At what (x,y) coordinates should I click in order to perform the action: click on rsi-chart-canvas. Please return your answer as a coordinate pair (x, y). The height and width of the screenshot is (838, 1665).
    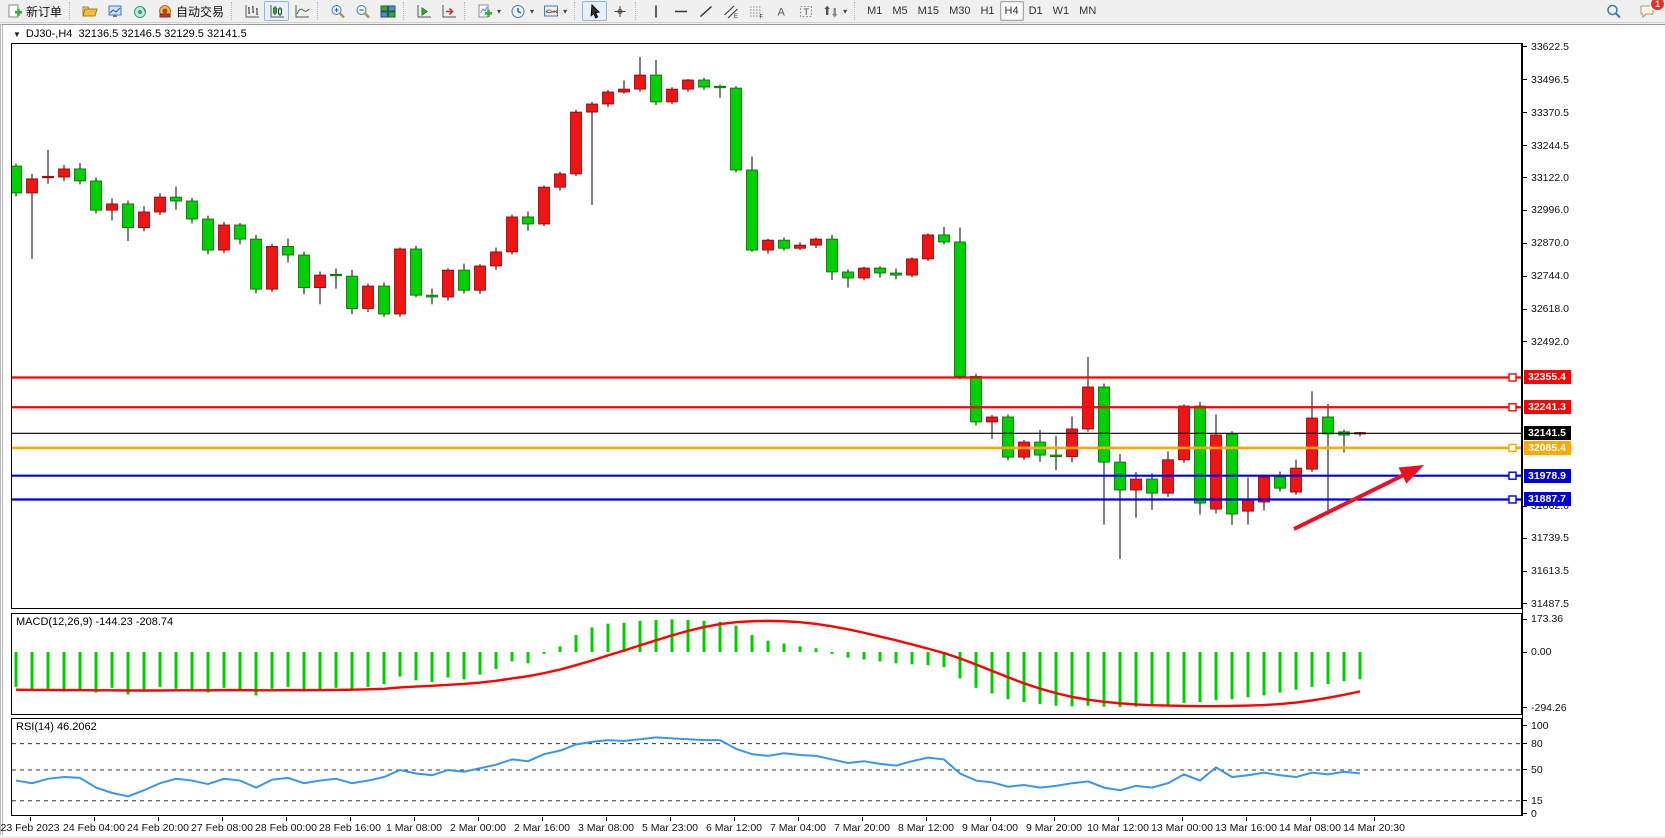
    Looking at the image, I should click on (766, 767).